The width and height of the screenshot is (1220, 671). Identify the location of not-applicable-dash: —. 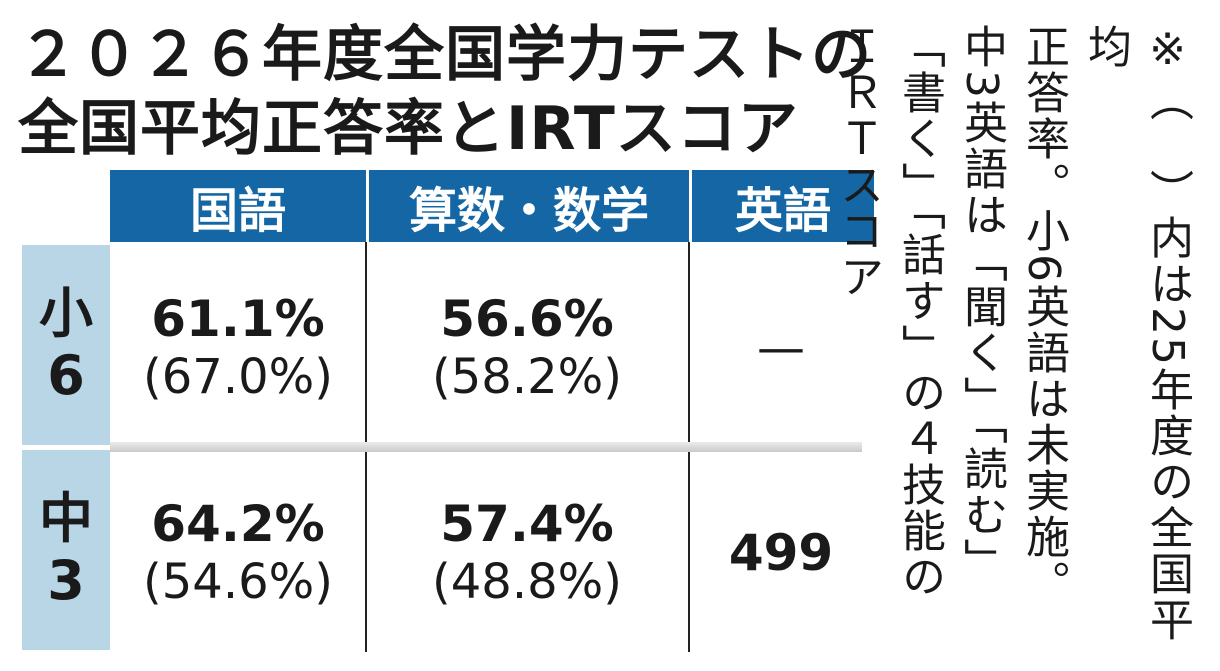
(781, 347).